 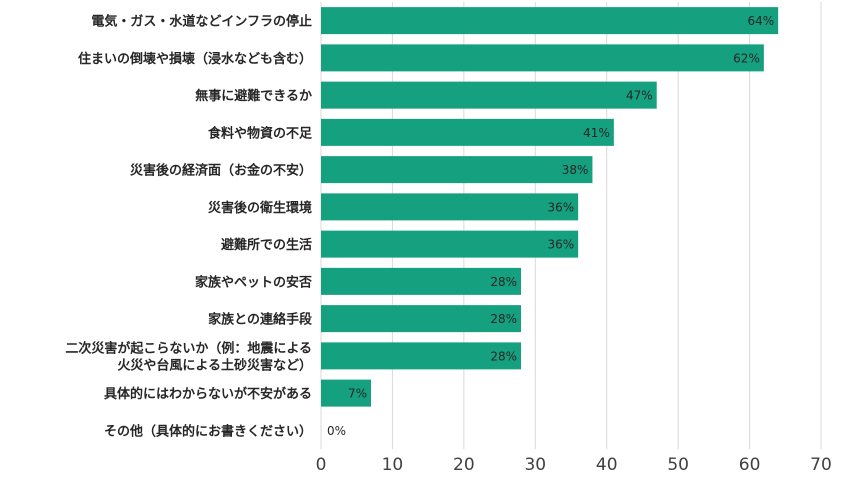 I want to click on category-label: 家族との連絡手段, so click(x=260, y=320).